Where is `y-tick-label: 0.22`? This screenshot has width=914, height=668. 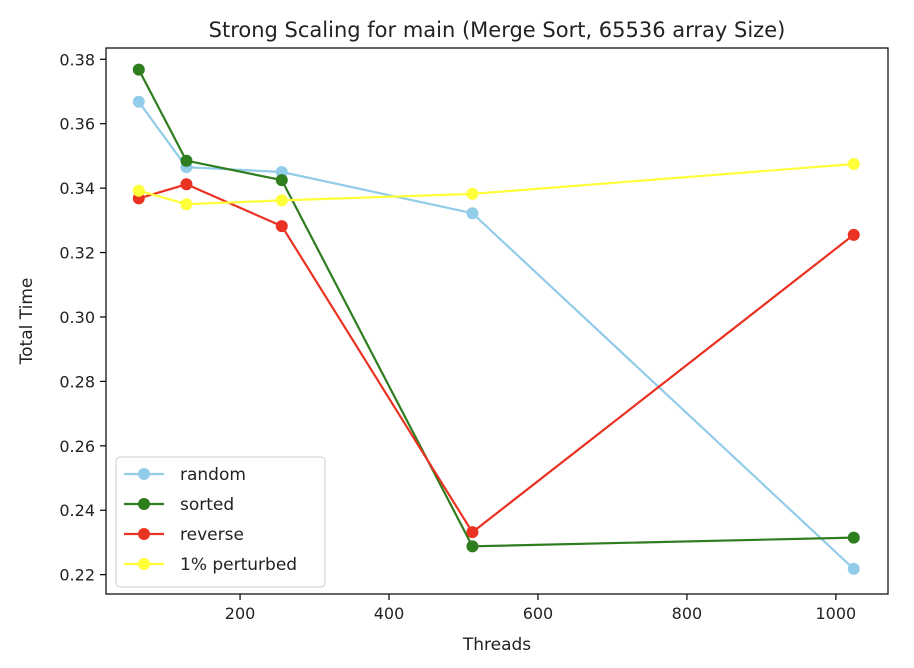
y-tick-label: 0.22 is located at coordinates (77, 575).